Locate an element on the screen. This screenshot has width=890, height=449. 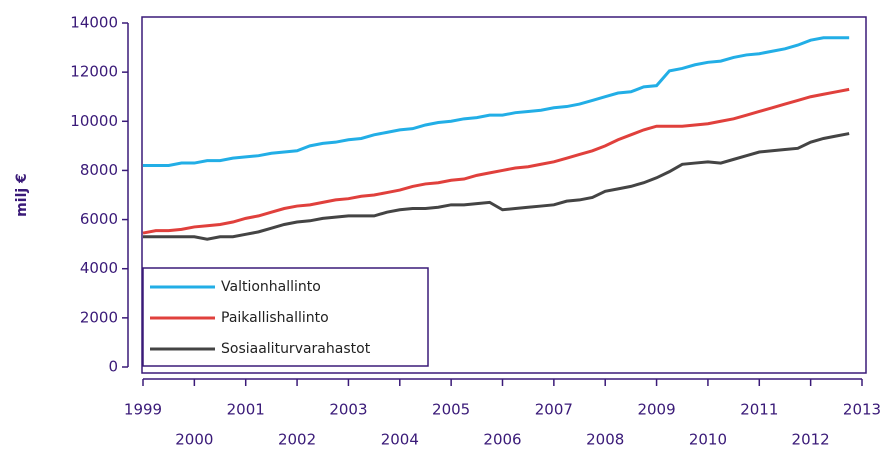
x-tick-label: 2013 is located at coordinates (862, 410).